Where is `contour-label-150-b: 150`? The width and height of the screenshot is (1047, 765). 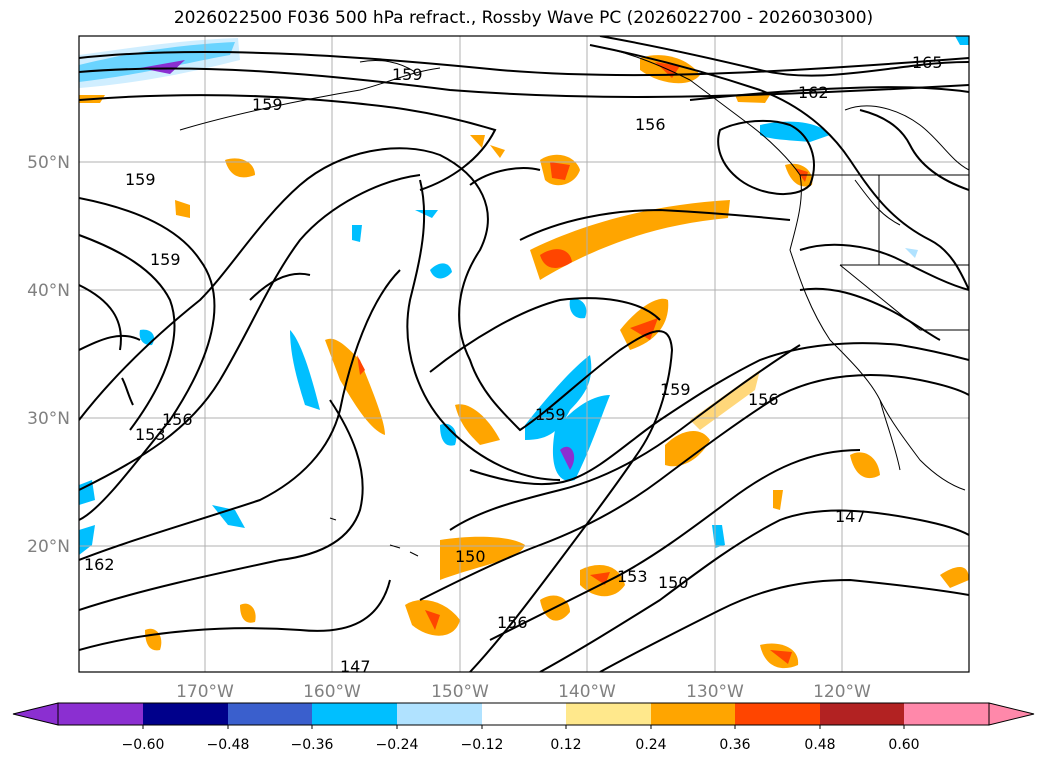 contour-label-150-b: 150 is located at coordinates (673, 582).